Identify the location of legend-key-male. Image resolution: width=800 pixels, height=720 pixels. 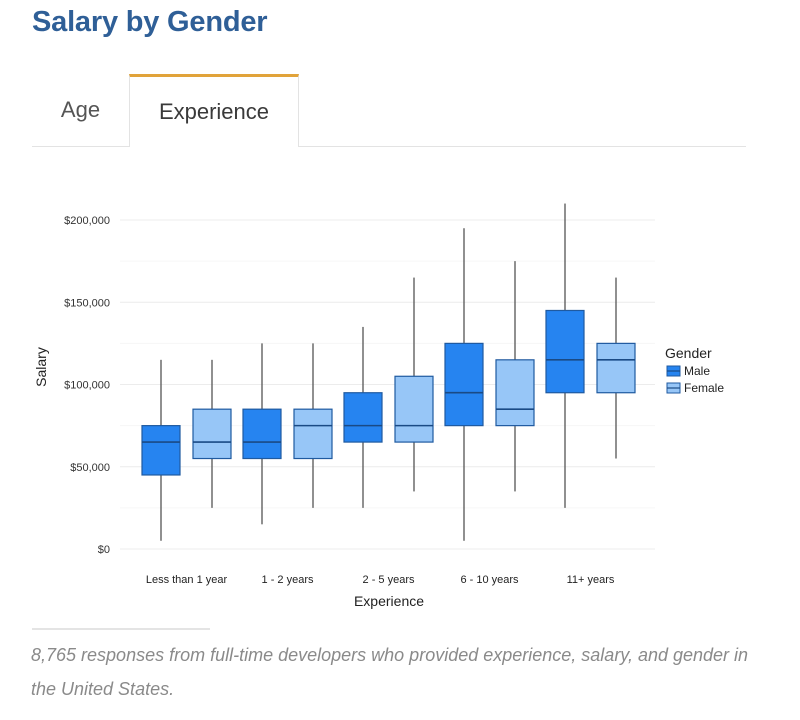
(673, 371).